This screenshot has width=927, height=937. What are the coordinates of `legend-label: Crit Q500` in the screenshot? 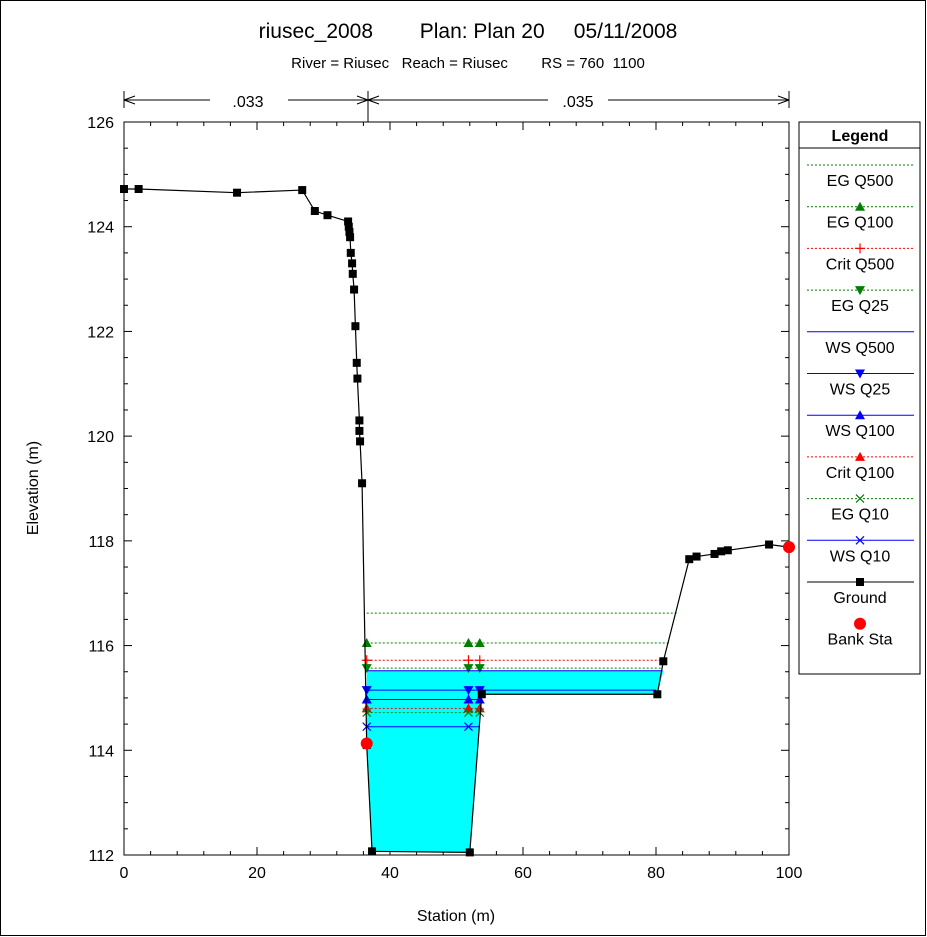 It's located at (860, 264).